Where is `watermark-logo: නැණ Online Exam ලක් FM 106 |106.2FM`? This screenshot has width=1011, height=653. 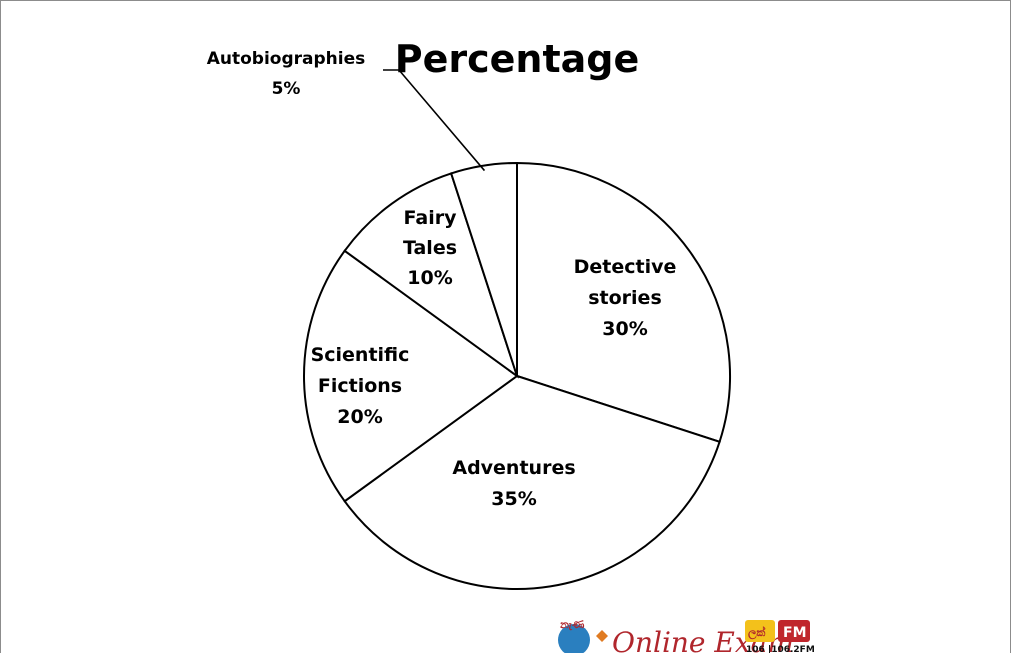 watermark-logo: නැණ Online Exam ලක් FM 106 |106.2FM is located at coordinates (686, 635).